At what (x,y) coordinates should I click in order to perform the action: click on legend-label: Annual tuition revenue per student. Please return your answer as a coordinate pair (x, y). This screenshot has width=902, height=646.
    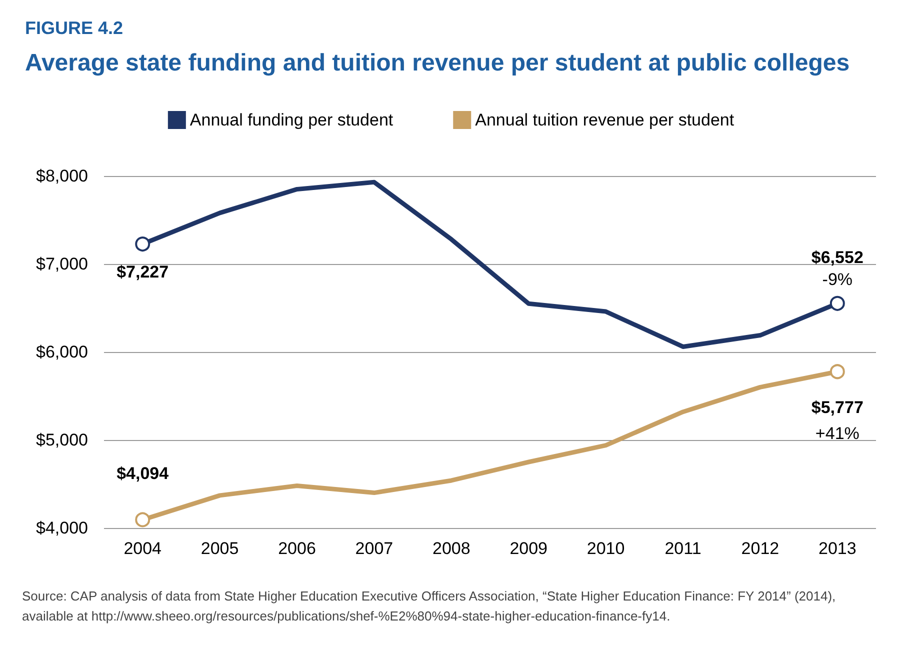
    Looking at the image, I should click on (604, 120).